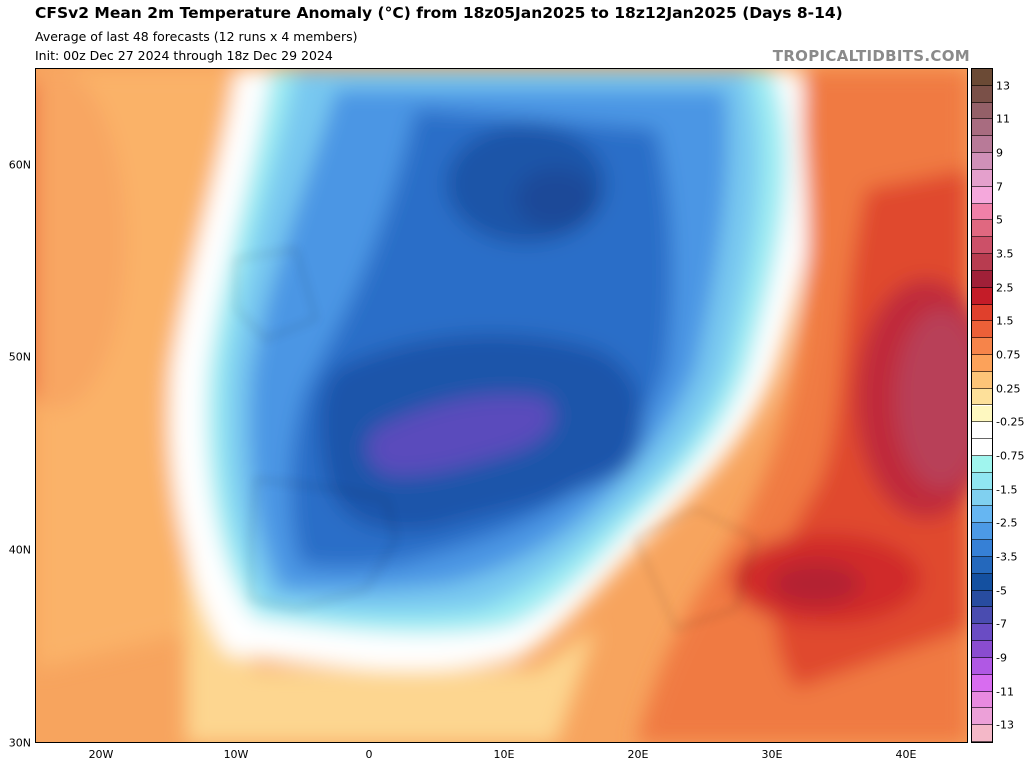  What do you see at coordinates (1003, 119) in the screenshot?
I see `colorbar-label: 11` at bounding box center [1003, 119].